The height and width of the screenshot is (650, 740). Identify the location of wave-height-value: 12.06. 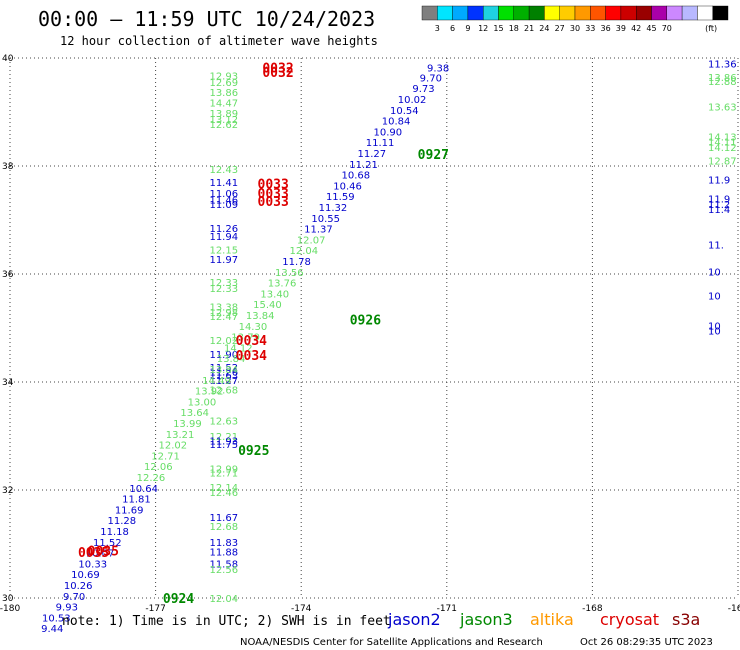
(158, 467).